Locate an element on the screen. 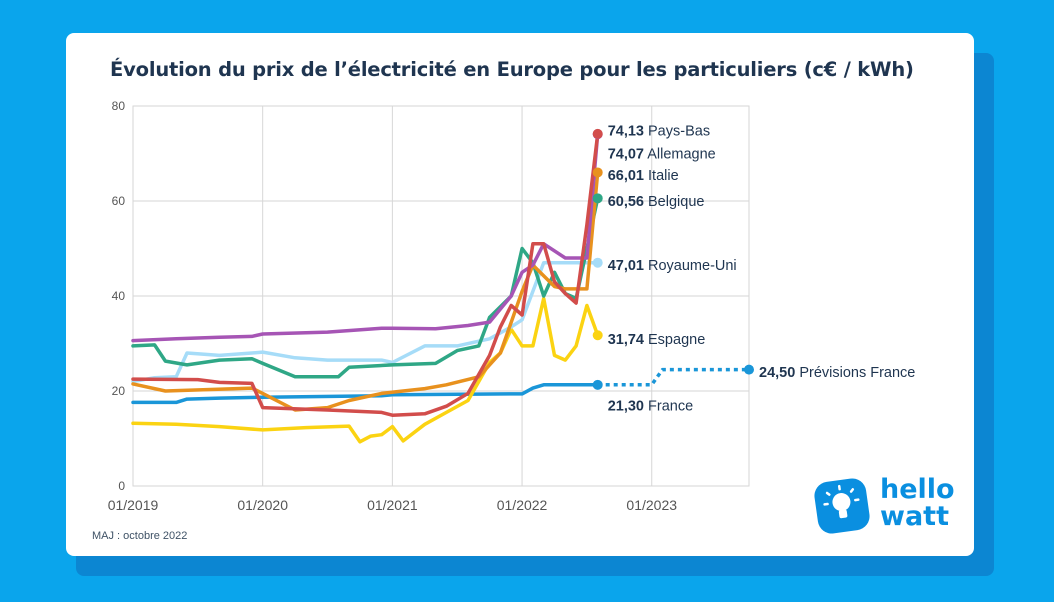 This screenshot has width=1054, height=602. x-tick-label: 01/2019 is located at coordinates (133, 505).